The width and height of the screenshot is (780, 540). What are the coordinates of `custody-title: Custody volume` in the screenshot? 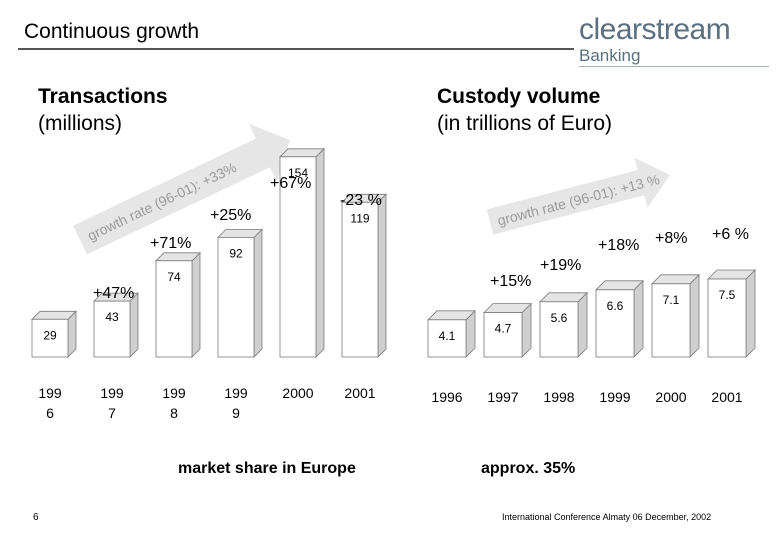 It's located at (519, 96).